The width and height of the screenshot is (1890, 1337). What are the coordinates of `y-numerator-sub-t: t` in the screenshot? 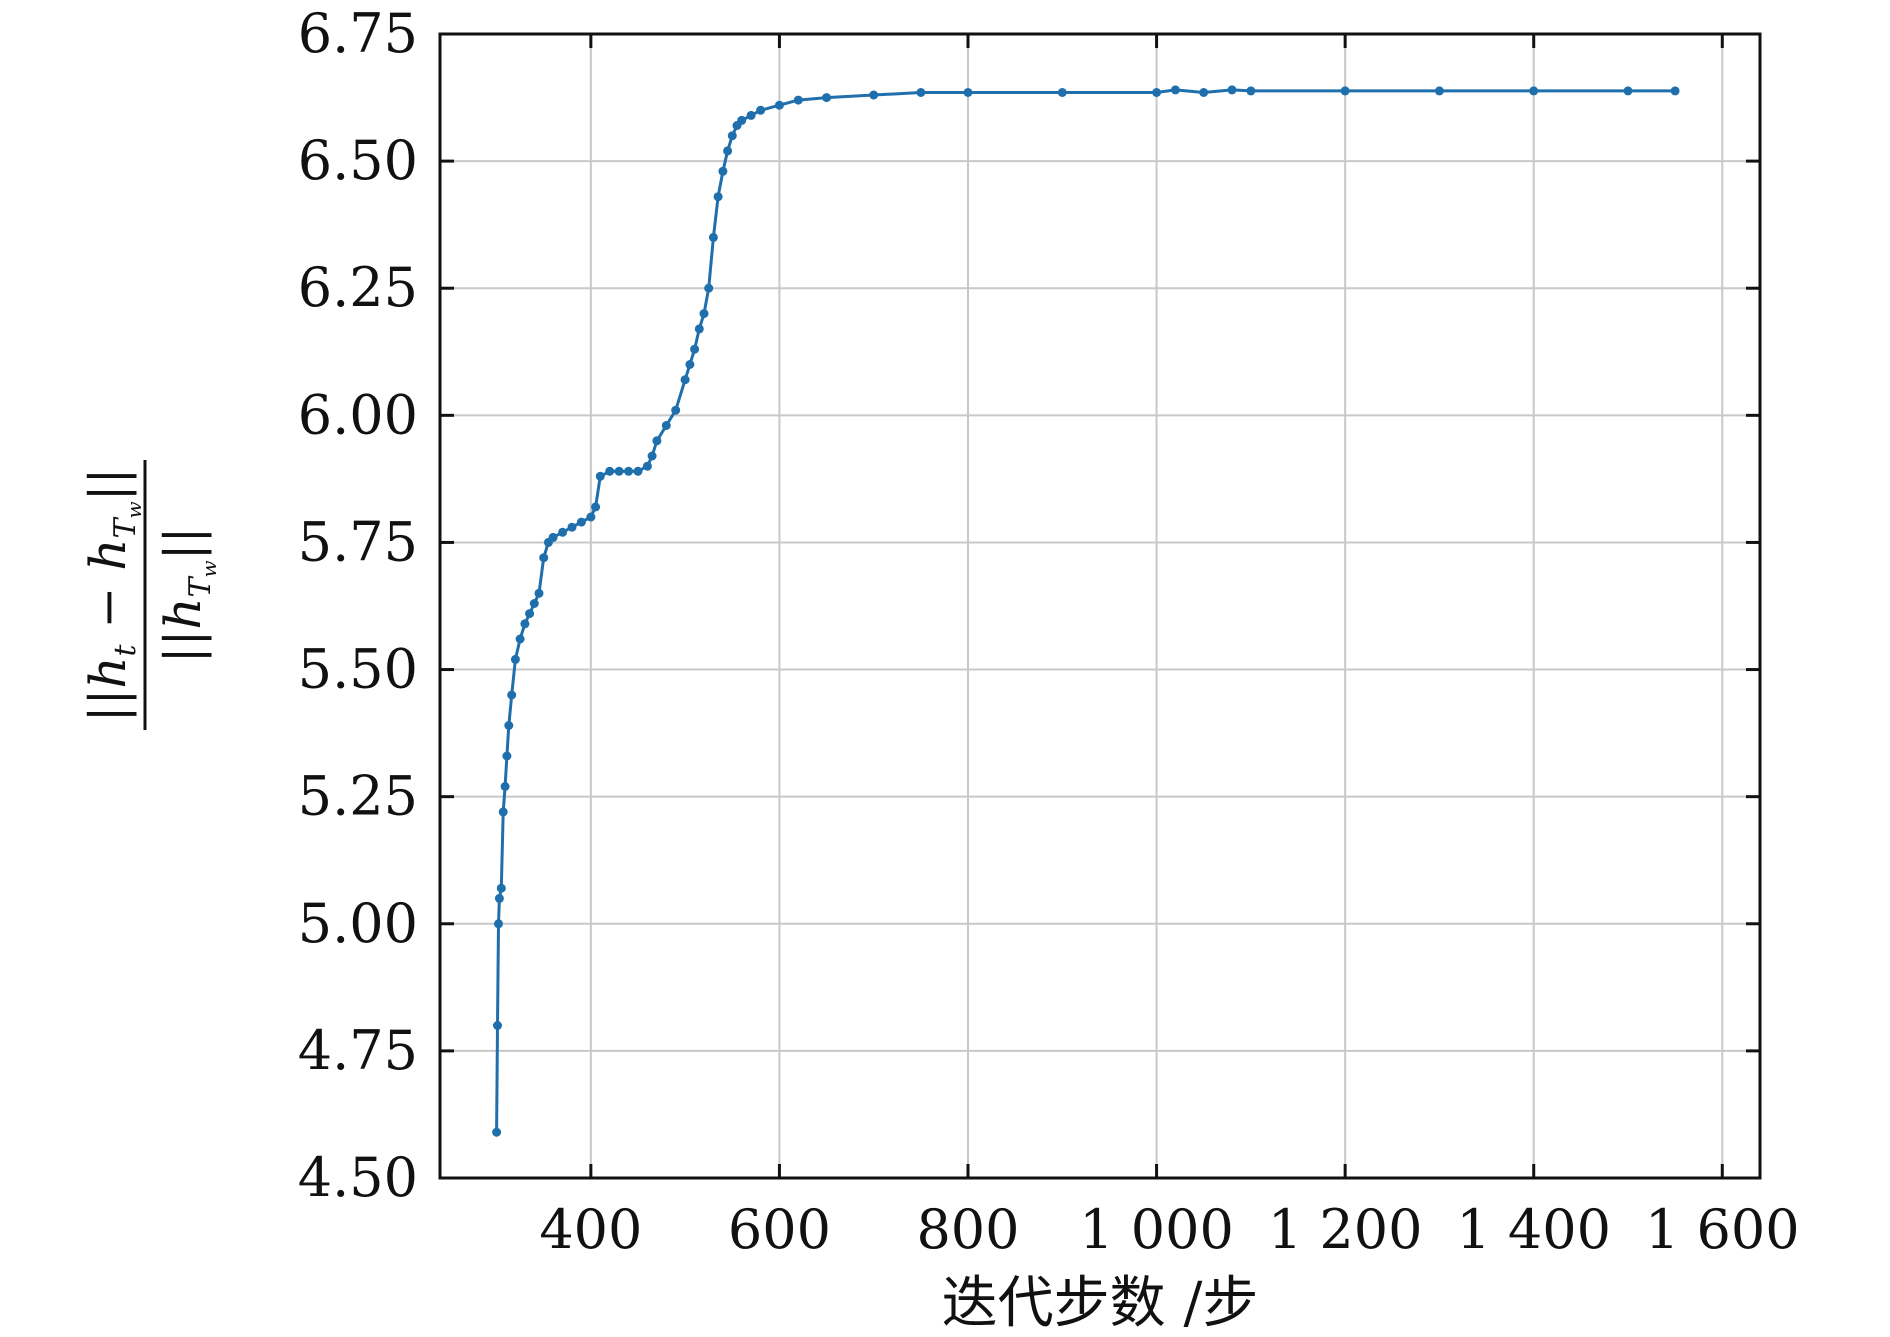 It's located at (125, 649).